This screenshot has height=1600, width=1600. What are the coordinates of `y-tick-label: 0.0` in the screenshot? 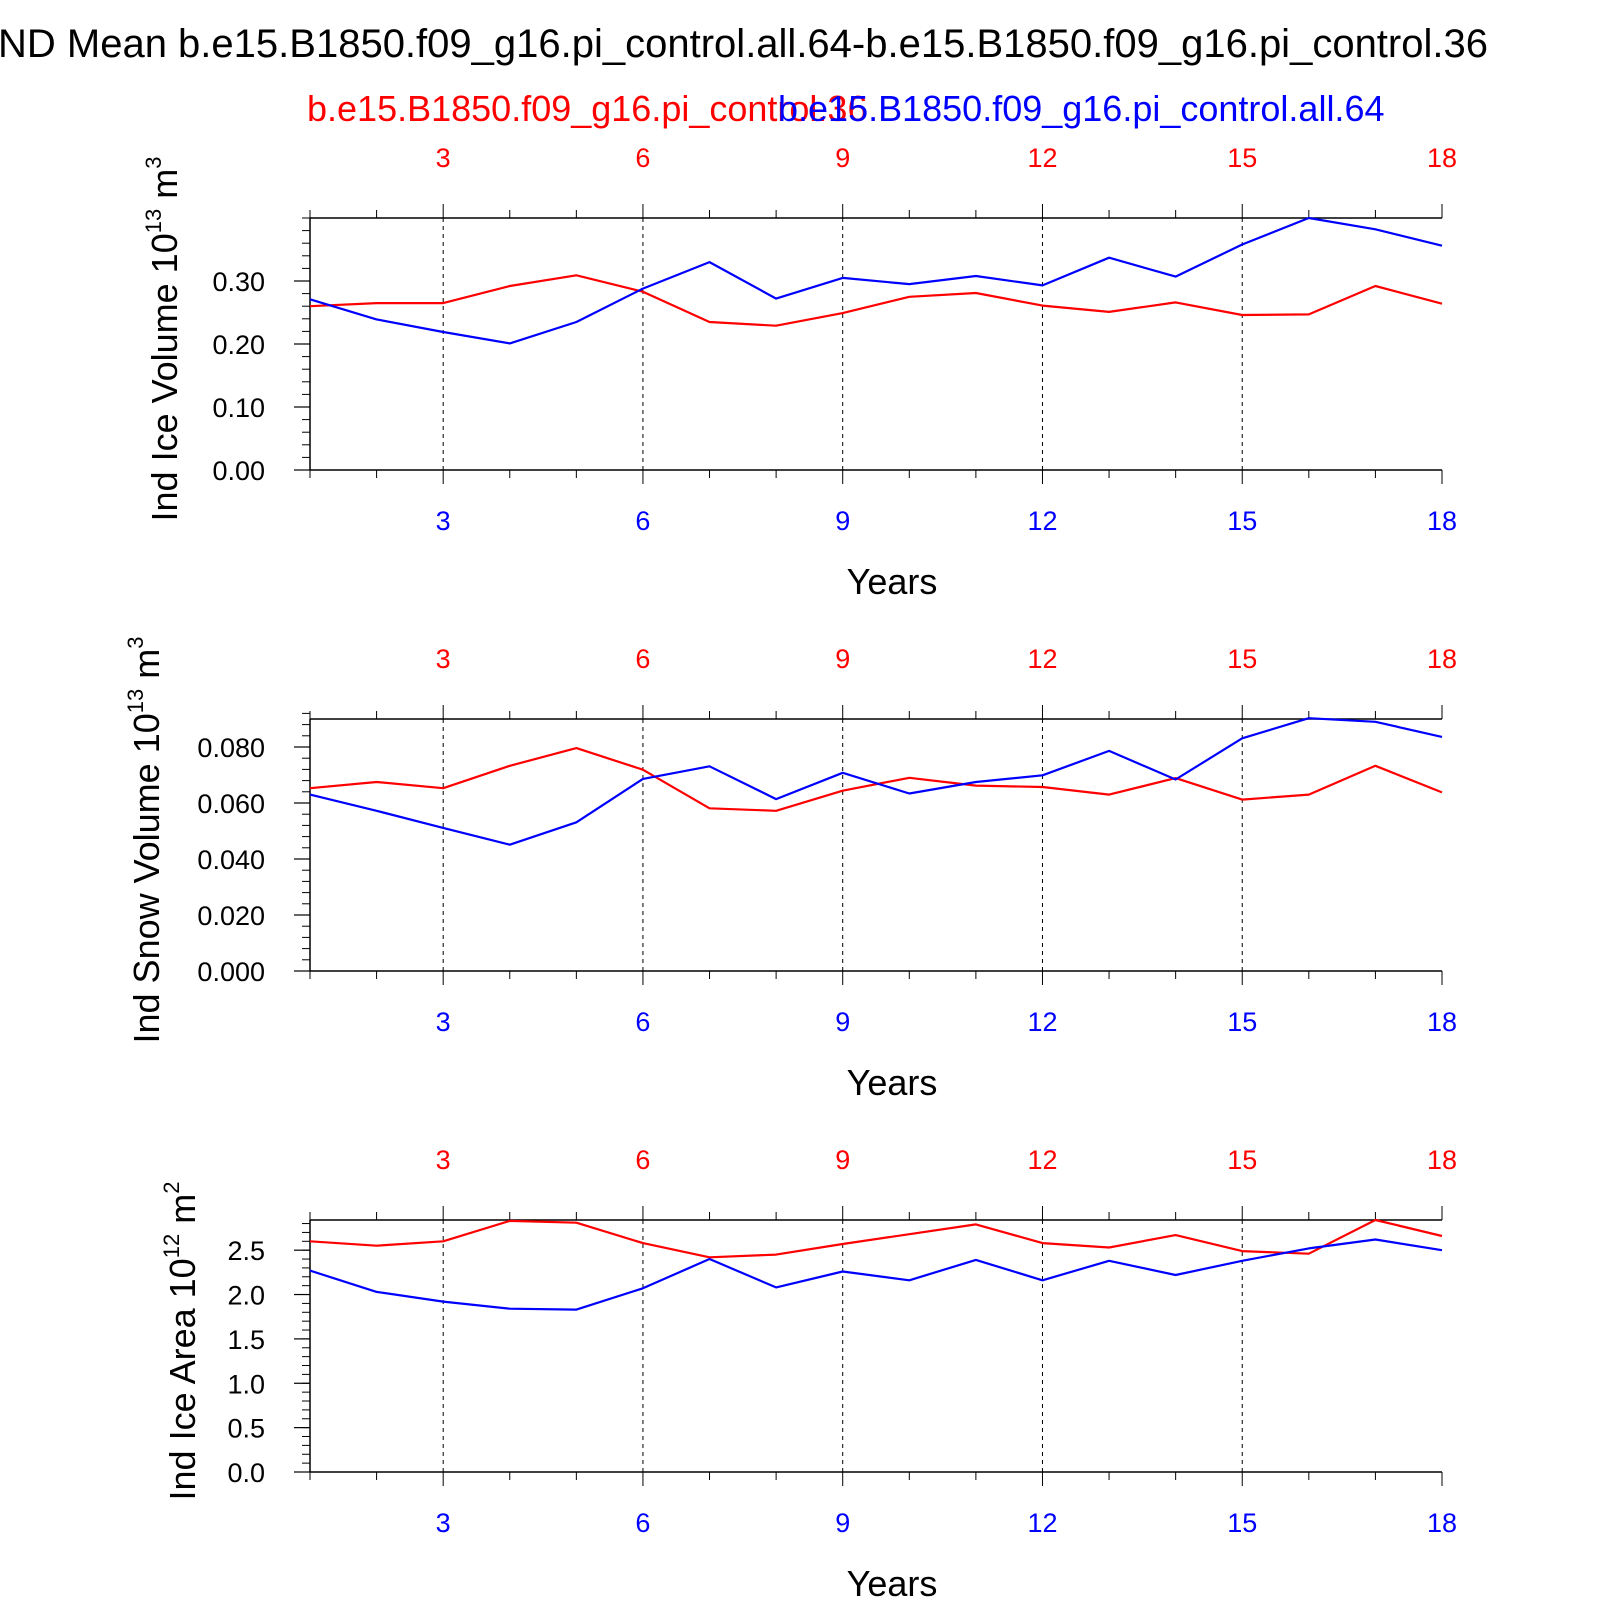 It's located at (246, 1473).